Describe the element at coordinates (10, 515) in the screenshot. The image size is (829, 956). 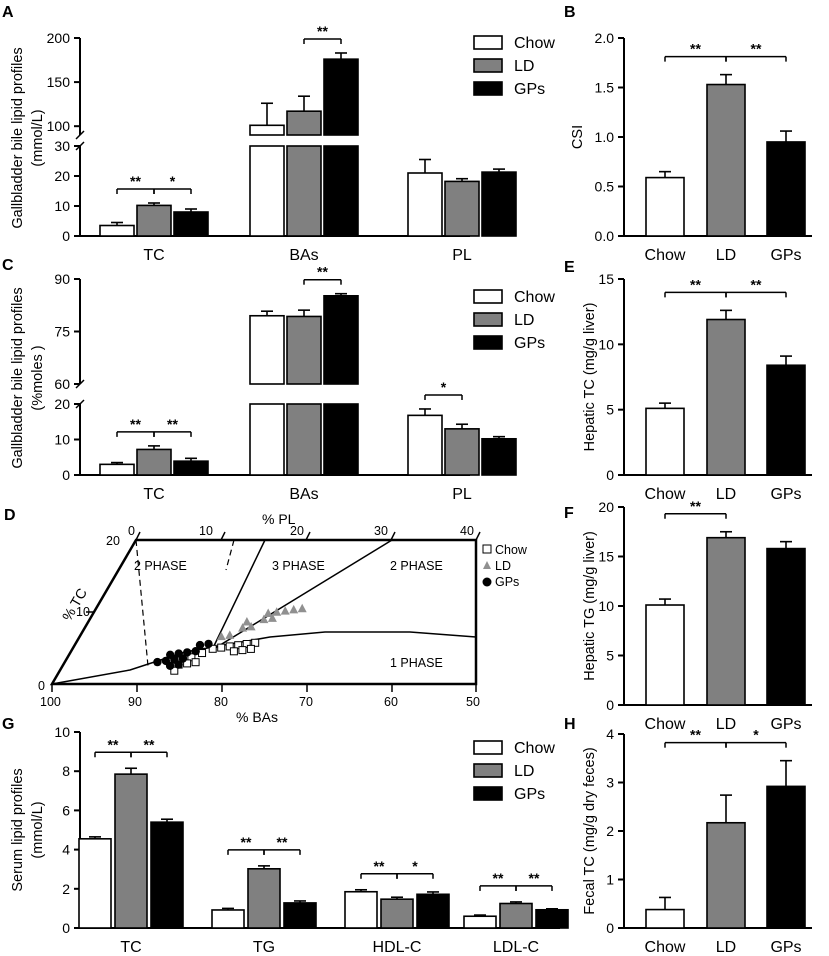
I see `panel-label-d: D` at that location.